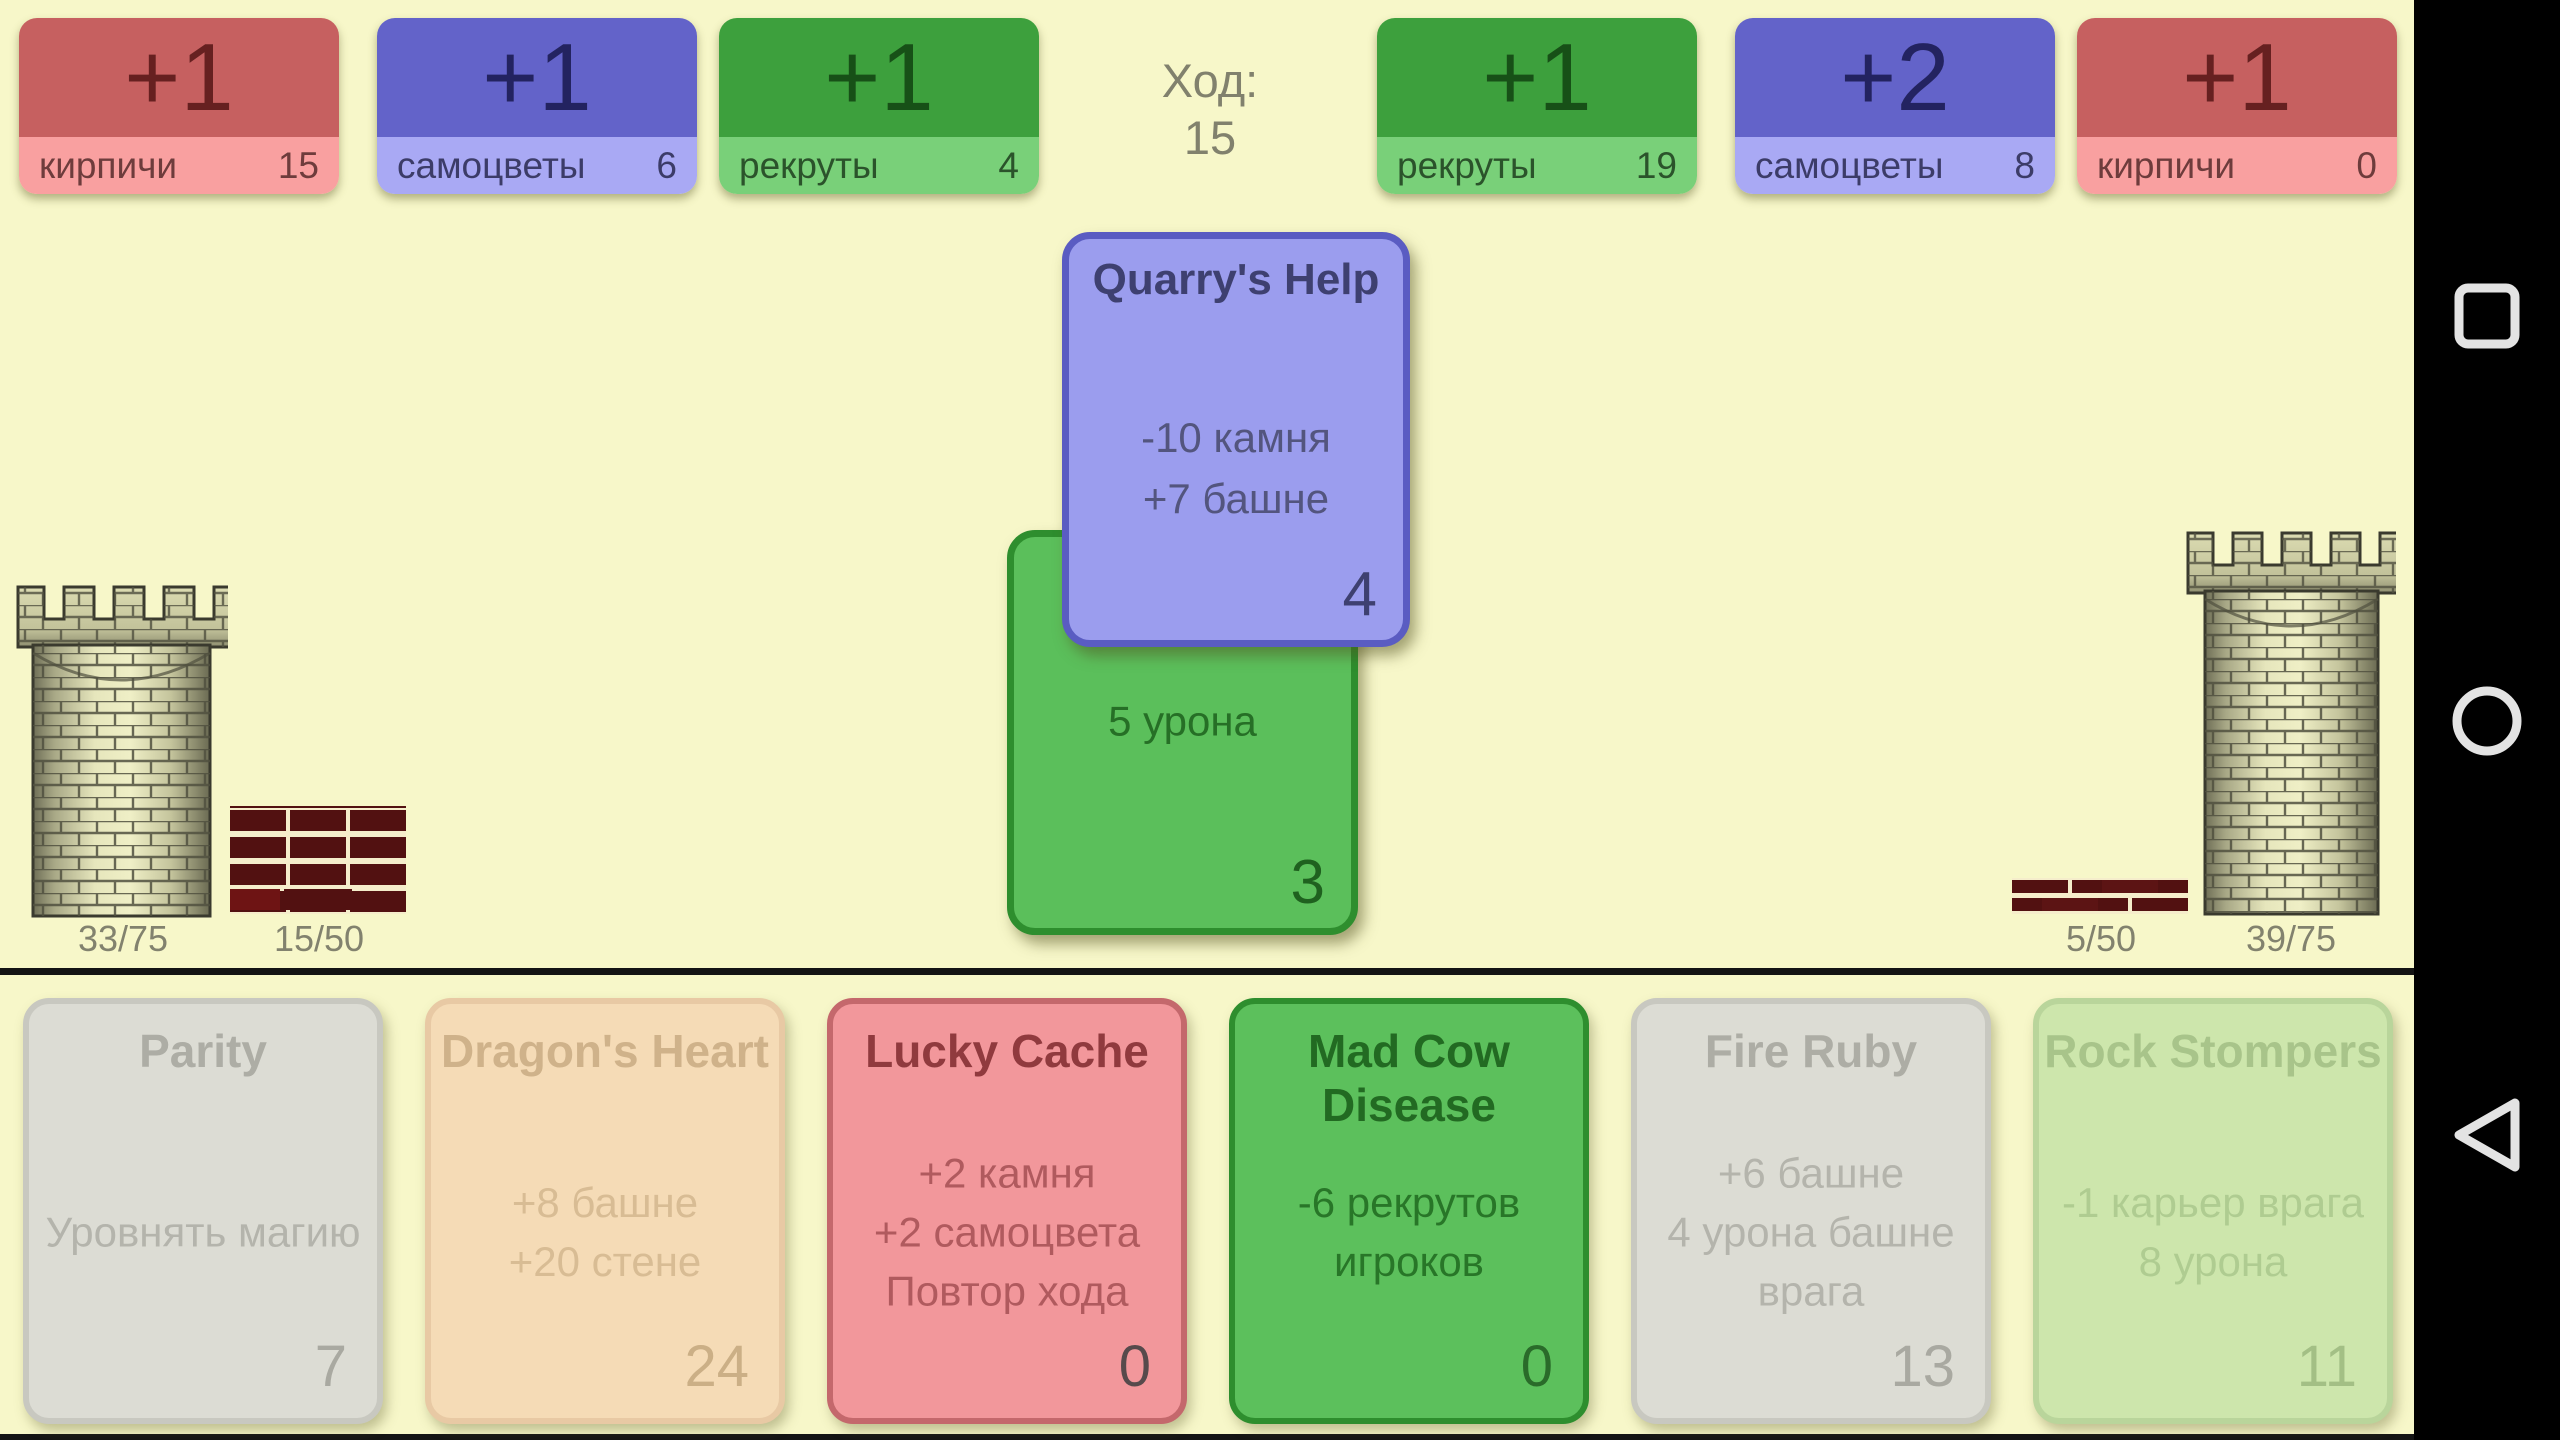 This screenshot has width=2560, height=1440. I want to click on turn-indicator: Ход: 15, so click(1210, 109).